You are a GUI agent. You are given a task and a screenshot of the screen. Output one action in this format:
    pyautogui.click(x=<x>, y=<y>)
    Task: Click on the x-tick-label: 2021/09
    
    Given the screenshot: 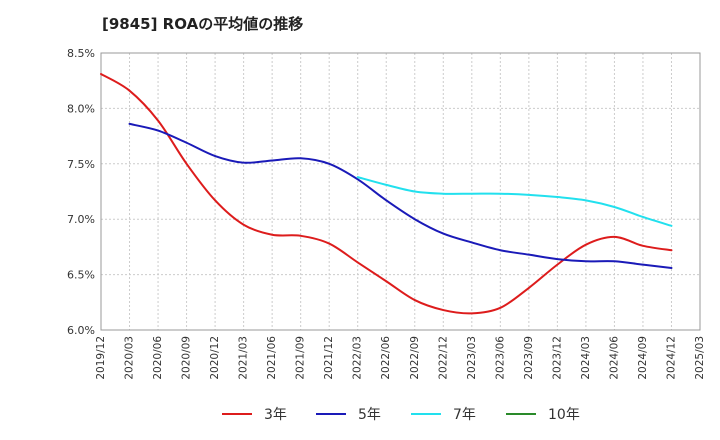 What is the action you would take?
    pyautogui.click(x=301, y=358)
    